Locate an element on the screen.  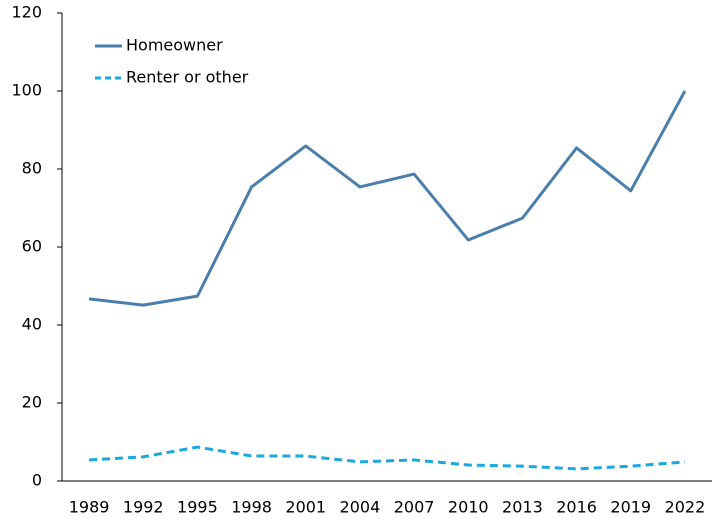
x-tick-label: 2022 is located at coordinates (685, 507).